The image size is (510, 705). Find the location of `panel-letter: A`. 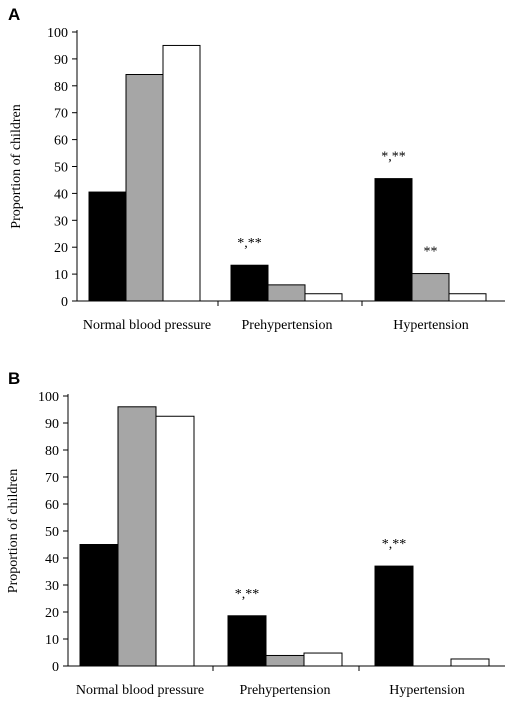

panel-letter: A is located at coordinates (14, 14).